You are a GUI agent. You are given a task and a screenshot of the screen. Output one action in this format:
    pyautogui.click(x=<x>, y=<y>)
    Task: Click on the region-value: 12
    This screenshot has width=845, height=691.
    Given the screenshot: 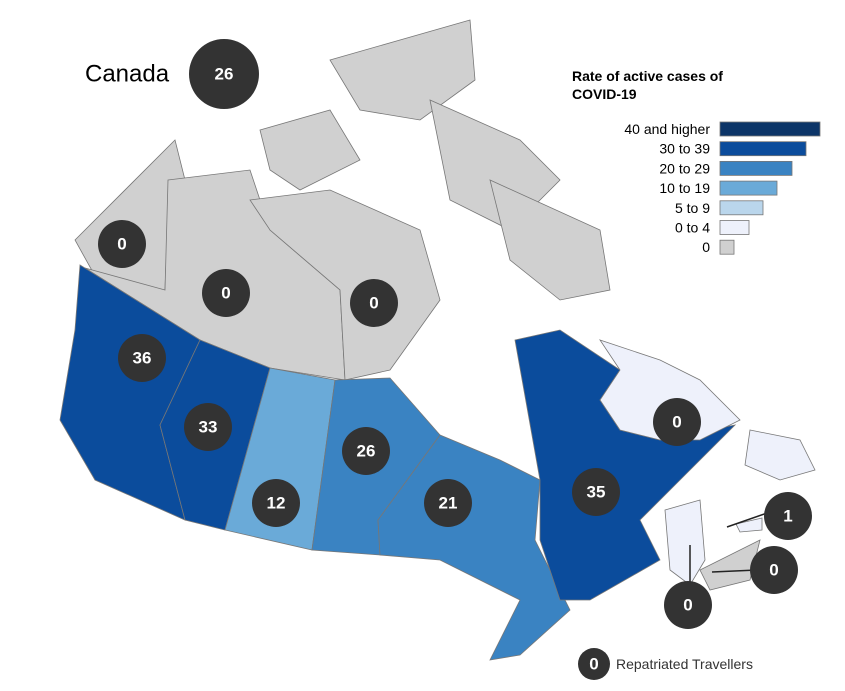 What is the action you would take?
    pyautogui.click(x=276, y=503)
    